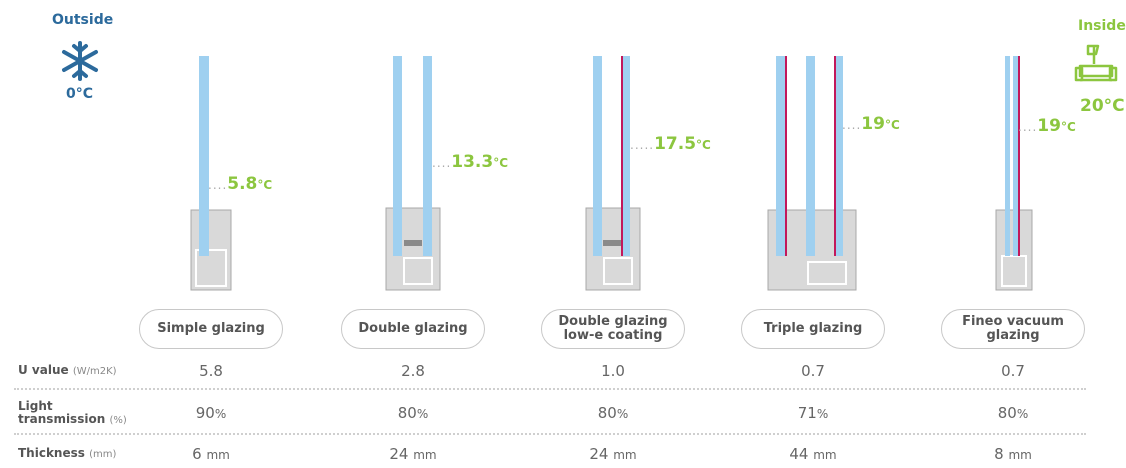 This screenshot has height=468, width=1126. What do you see at coordinates (1096, 63) in the screenshot?
I see `sofa-icon` at bounding box center [1096, 63].